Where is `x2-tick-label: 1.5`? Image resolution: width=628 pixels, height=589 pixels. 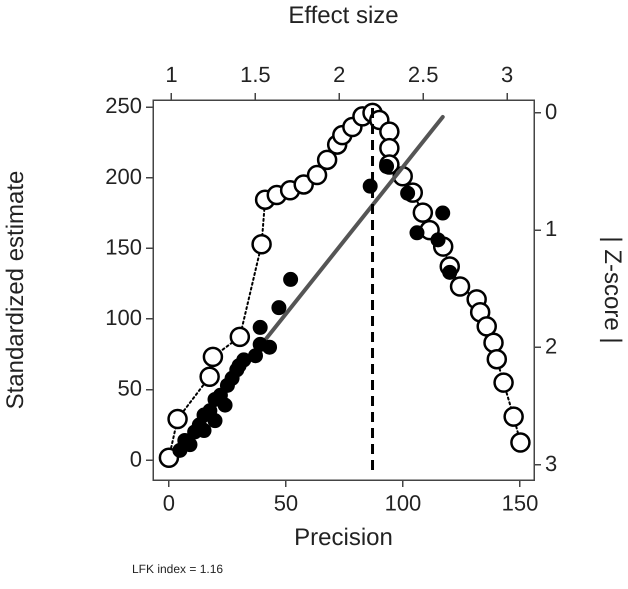
x2-tick-label: 1.5 is located at coordinates (255, 74).